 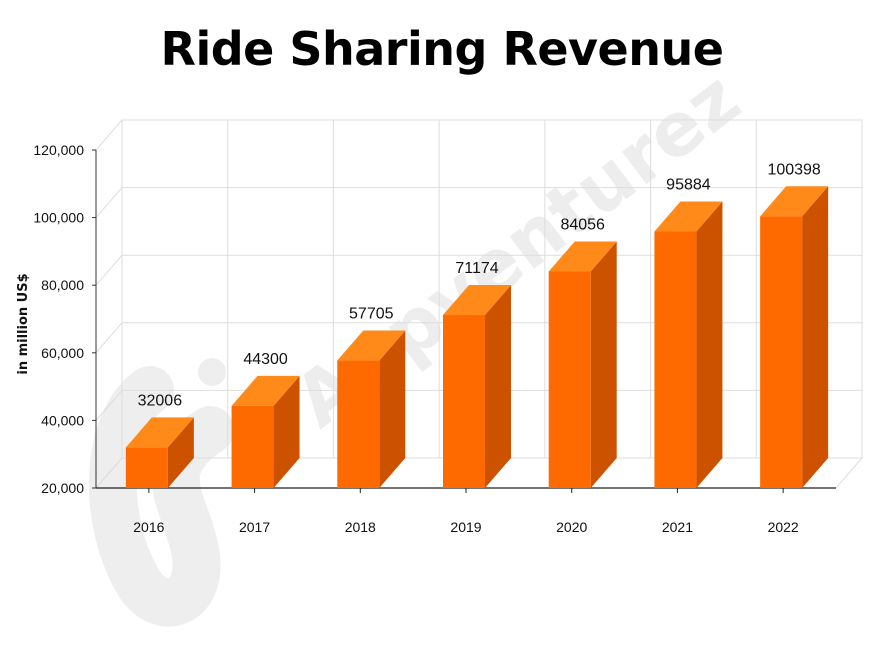 I want to click on data-label: 32006, so click(x=160, y=400).